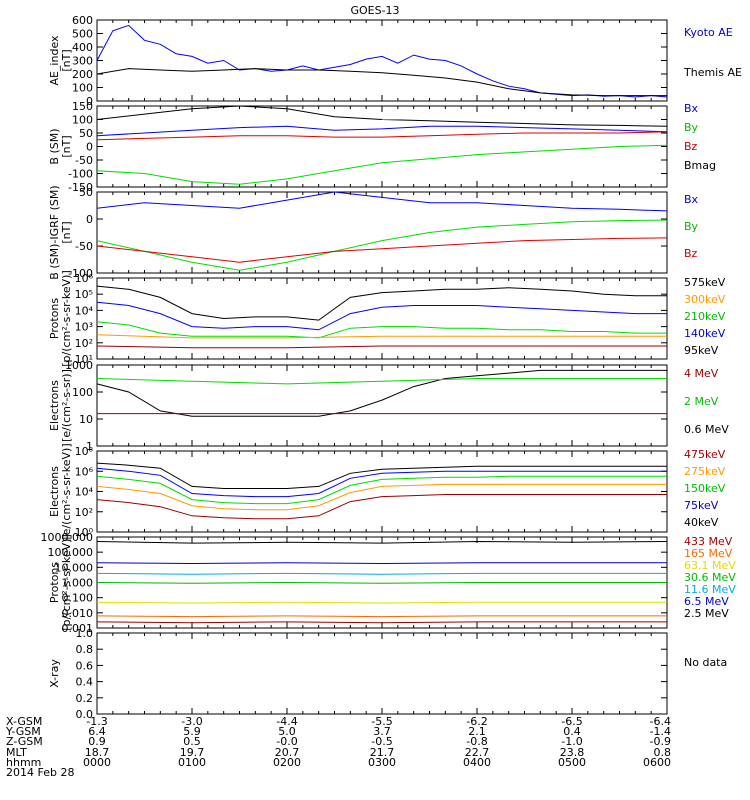 The height and width of the screenshot is (800, 750). Describe the element at coordinates (84, 160) in the screenshot. I see `y-tick-label: -50` at that location.